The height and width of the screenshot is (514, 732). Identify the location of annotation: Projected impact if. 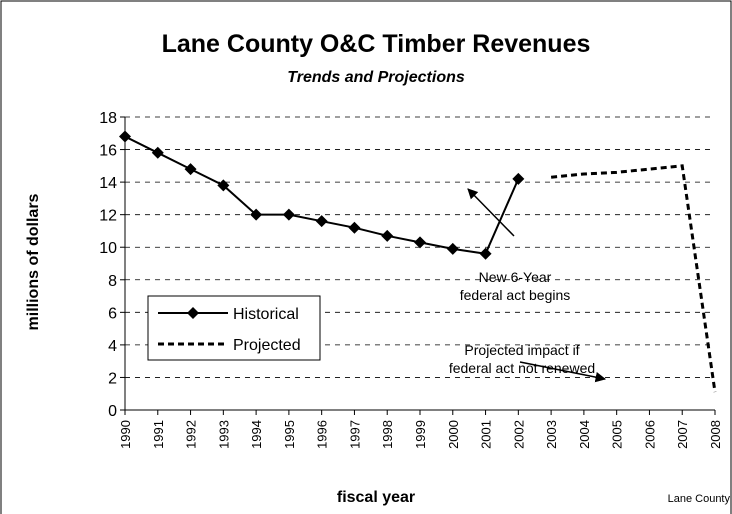
(521, 350).